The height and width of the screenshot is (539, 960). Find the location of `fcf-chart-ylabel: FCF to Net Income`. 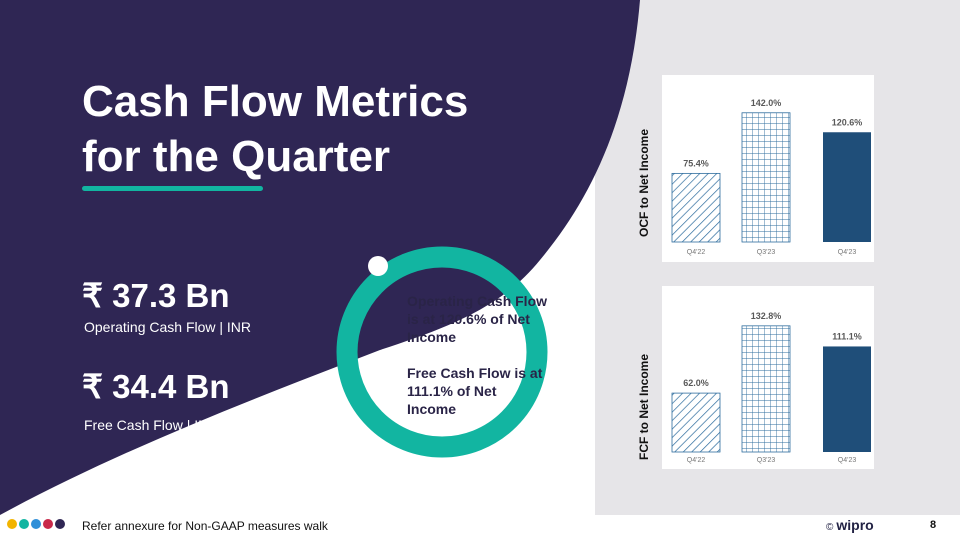

fcf-chart-ylabel: FCF to Net Income is located at coordinates (644, 406).